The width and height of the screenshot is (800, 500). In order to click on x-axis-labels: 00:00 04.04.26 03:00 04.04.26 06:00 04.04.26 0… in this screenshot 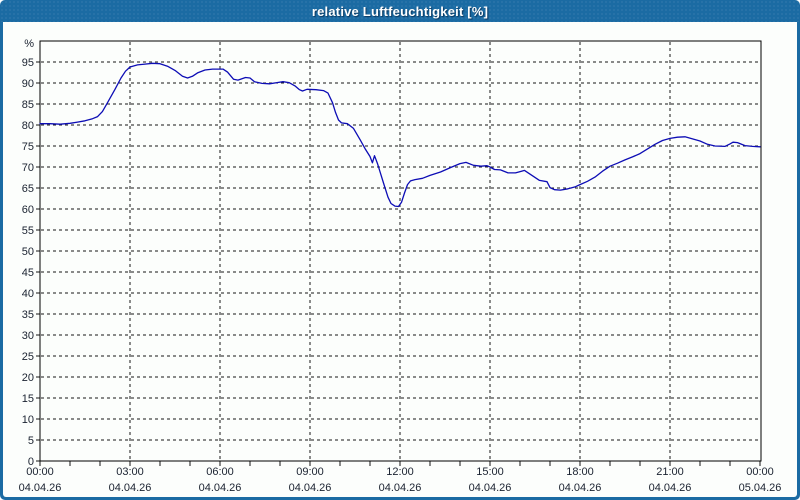, I will do `click(400, 480)`.